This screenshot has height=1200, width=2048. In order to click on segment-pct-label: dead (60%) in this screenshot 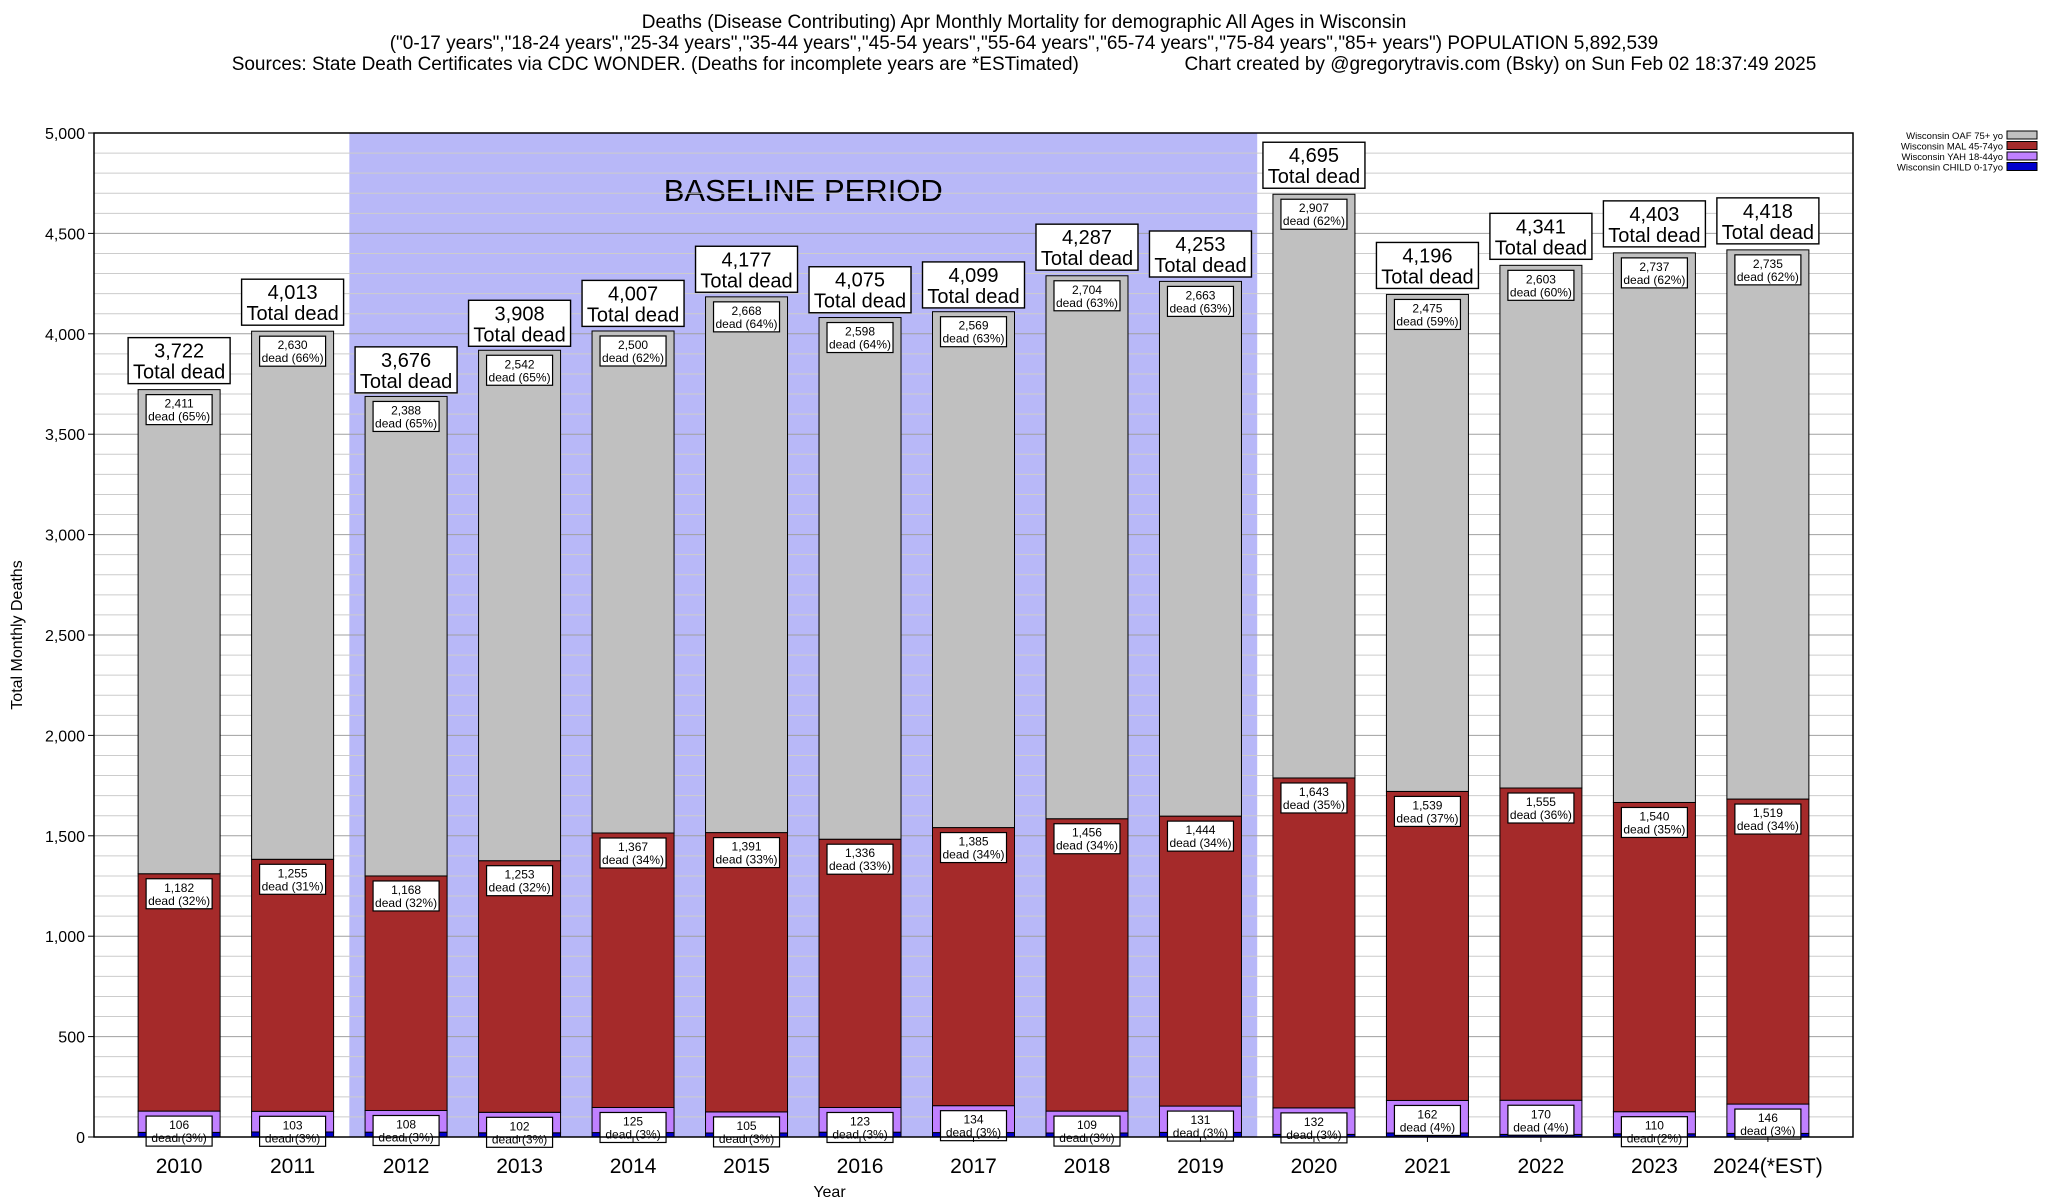, I will do `click(1541, 292)`.